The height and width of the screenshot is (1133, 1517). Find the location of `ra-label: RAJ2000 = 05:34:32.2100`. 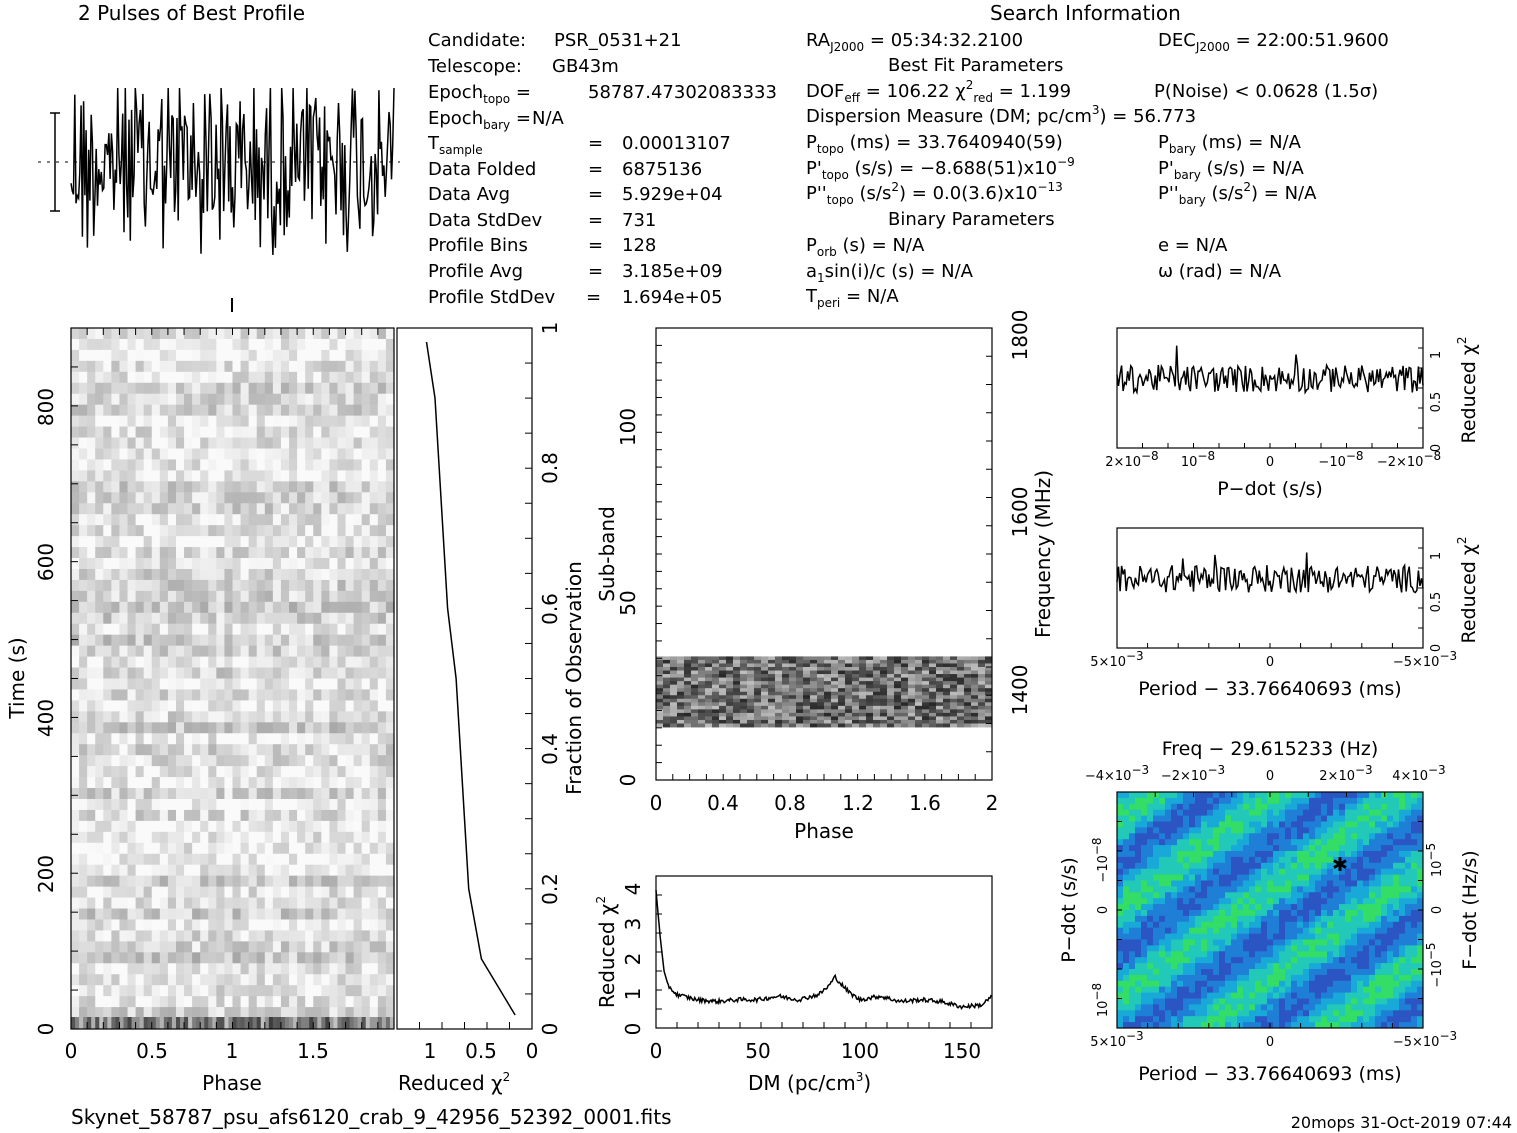

ra-label: RAJ2000 = 05:34:32.2100 is located at coordinates (914, 42).